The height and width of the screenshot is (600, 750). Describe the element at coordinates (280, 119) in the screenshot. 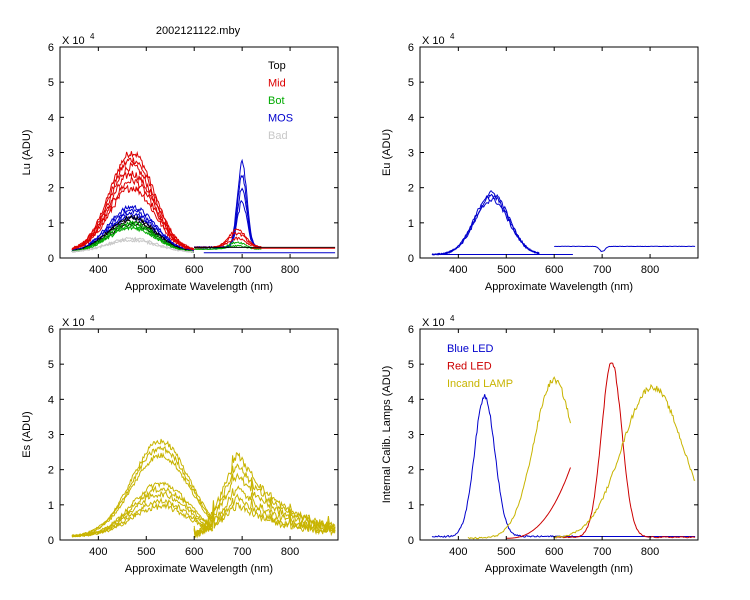

I see `legend-entry-mos: MOS` at that location.